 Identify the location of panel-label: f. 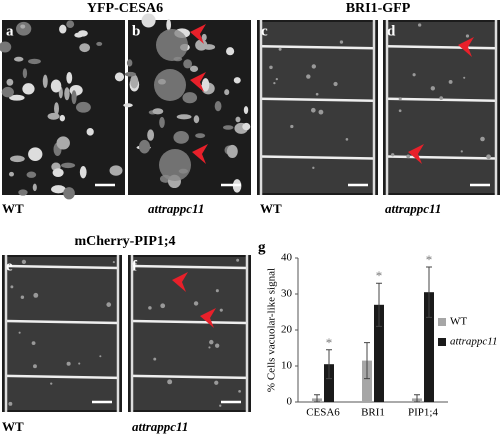
(135, 266).